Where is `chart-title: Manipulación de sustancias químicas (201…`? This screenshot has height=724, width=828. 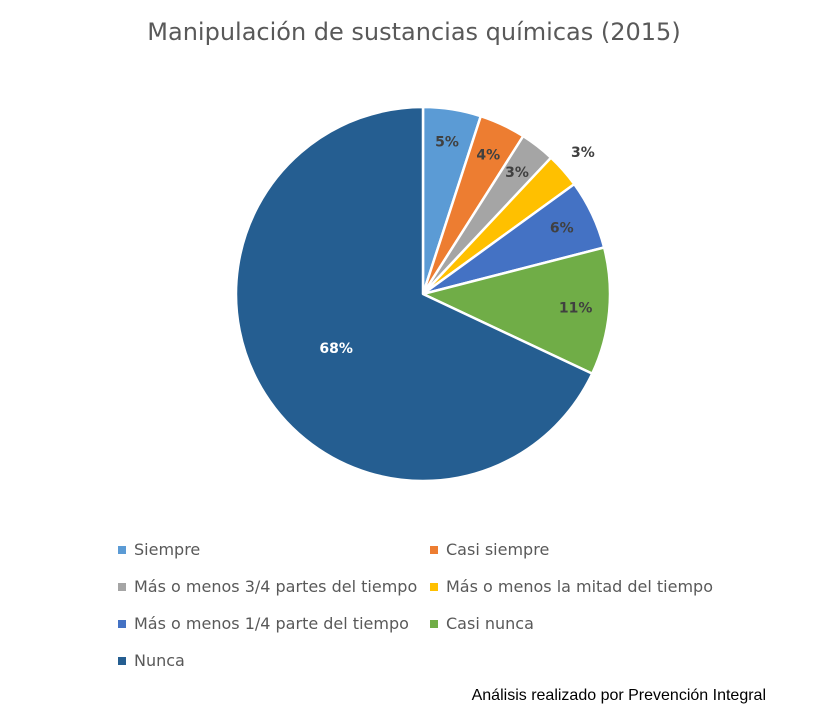
chart-title: Manipulación de sustancias químicas (201… is located at coordinates (414, 32).